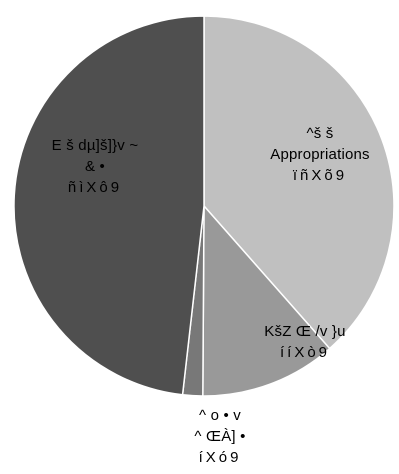 This screenshot has height=474, width=399. Describe the element at coordinates (305, 352) in the screenshot. I see `slice-value-label-2: ííXò9` at that location.